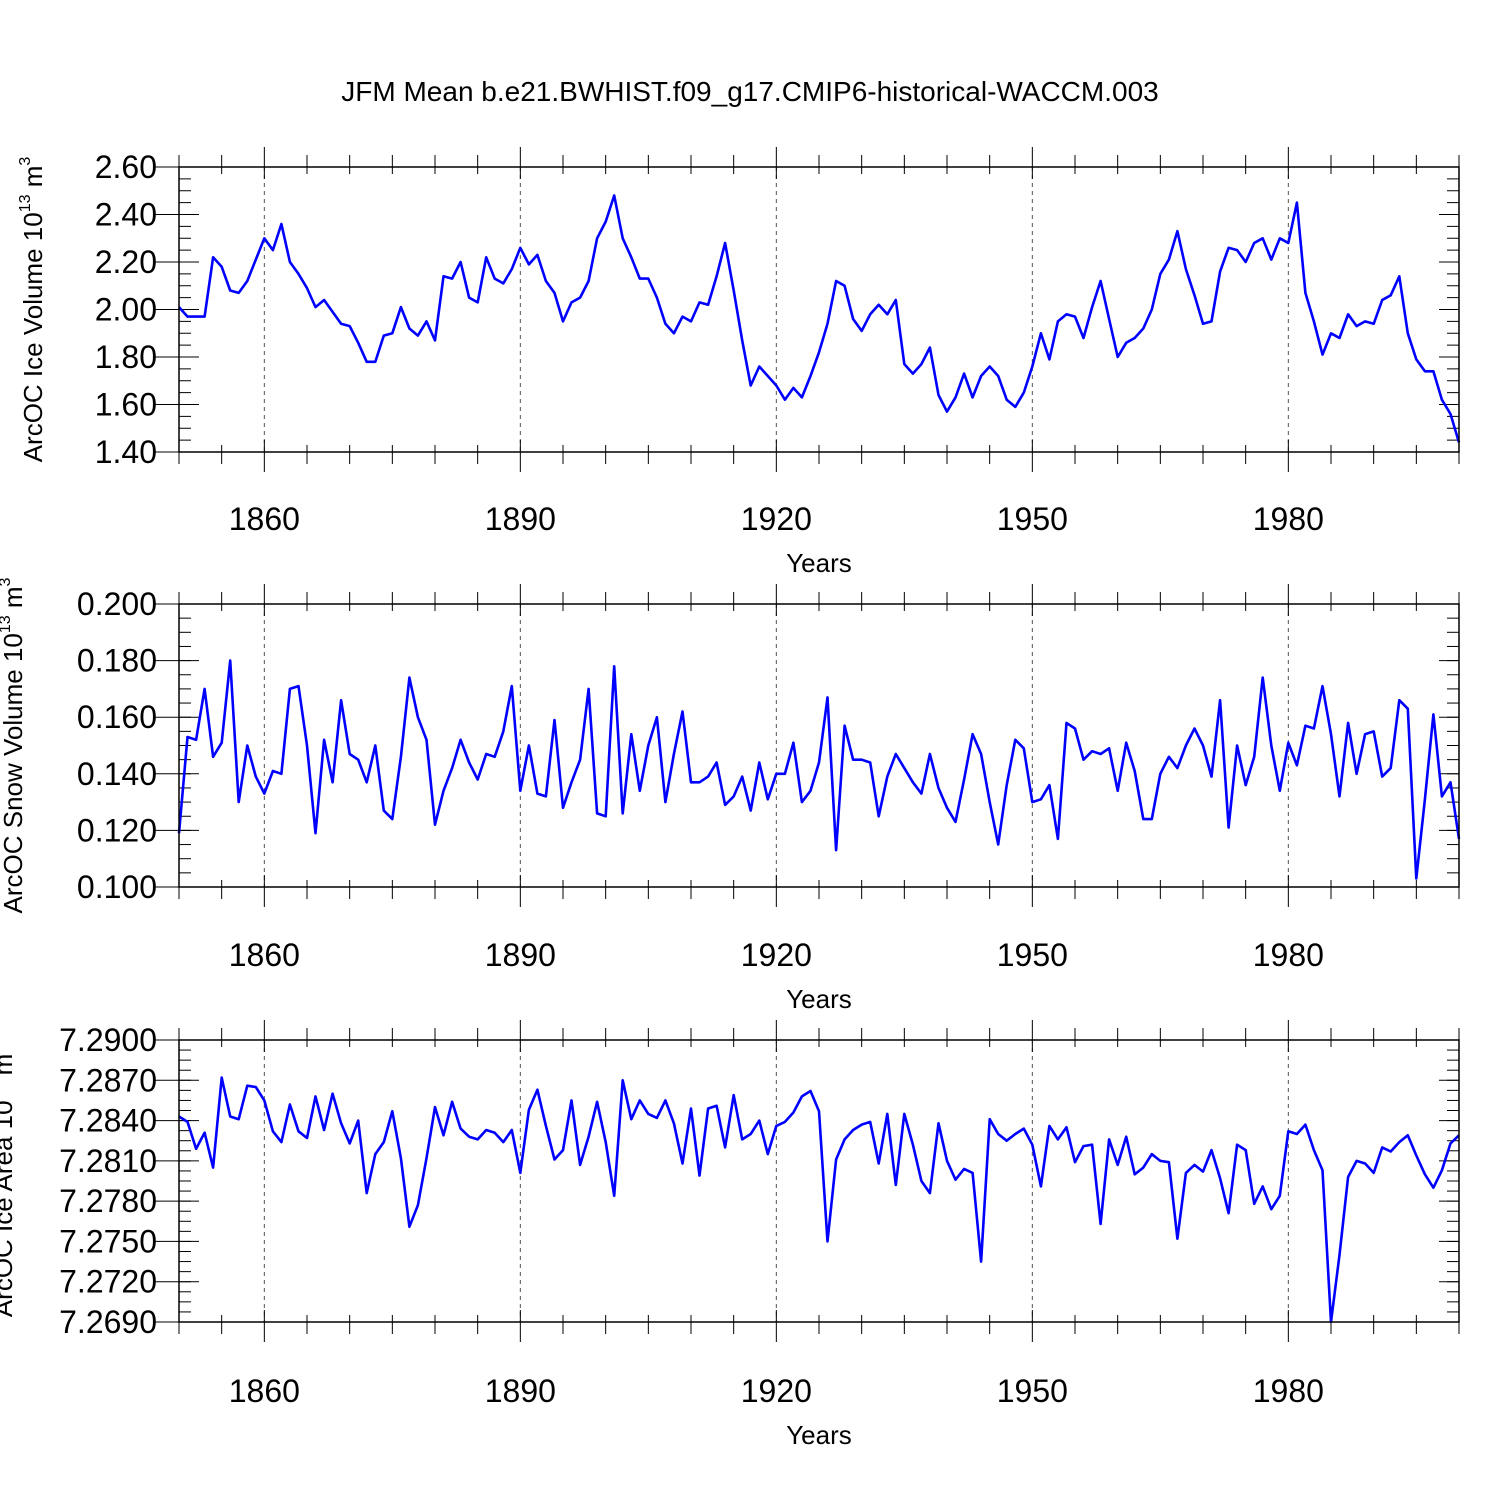 Image resolution: width=1500 pixels, height=1500 pixels. Describe the element at coordinates (126, 167) in the screenshot. I see `y-tick-label: 2.60` at that location.